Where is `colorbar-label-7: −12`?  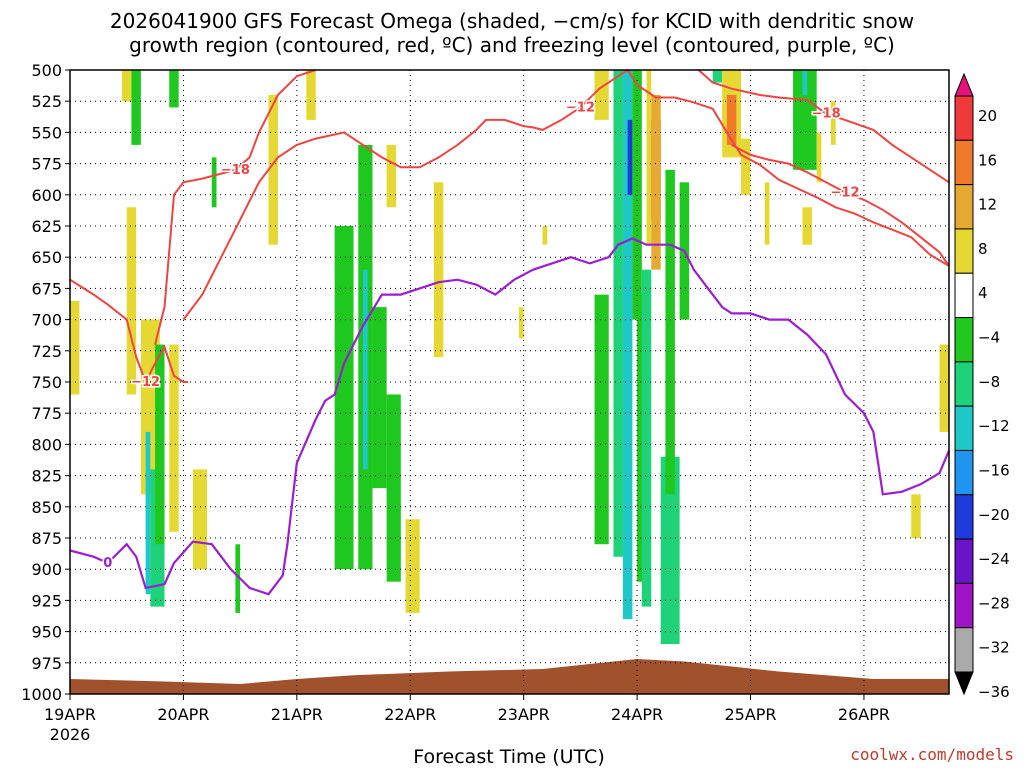
colorbar-label-7: −12 is located at coordinates (994, 426).